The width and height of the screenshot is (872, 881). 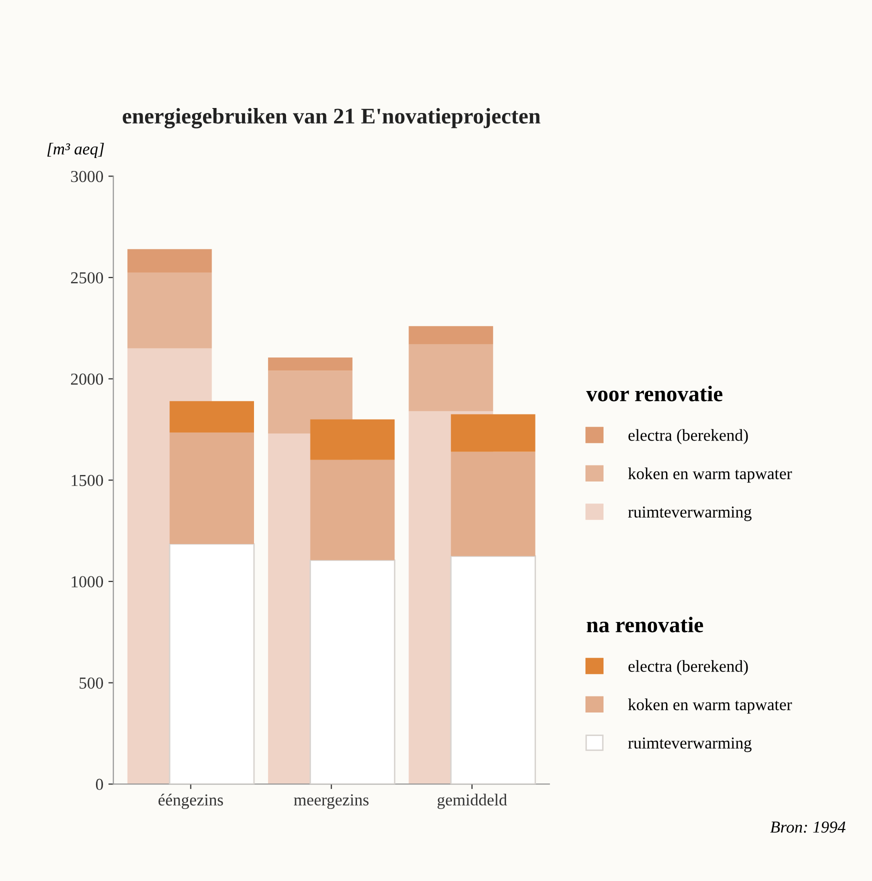 What do you see at coordinates (87, 176) in the screenshot?
I see `y-tick-label: 3000` at bounding box center [87, 176].